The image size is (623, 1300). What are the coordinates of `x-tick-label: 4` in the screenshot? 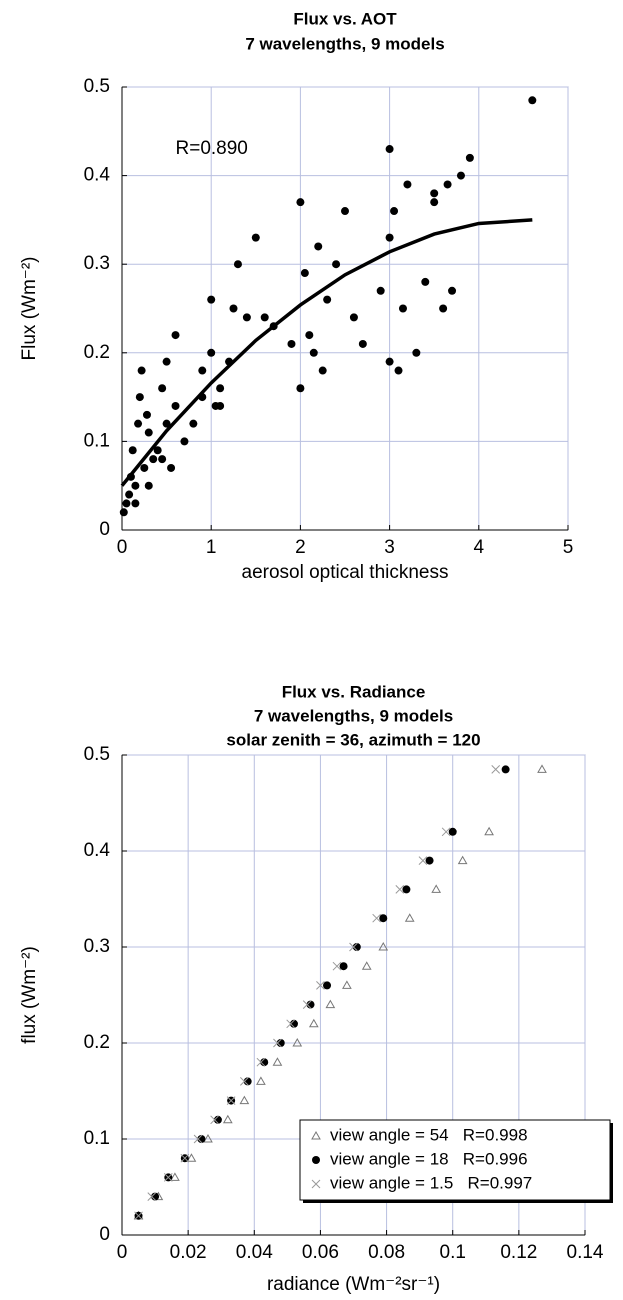 It's located at (479, 547).